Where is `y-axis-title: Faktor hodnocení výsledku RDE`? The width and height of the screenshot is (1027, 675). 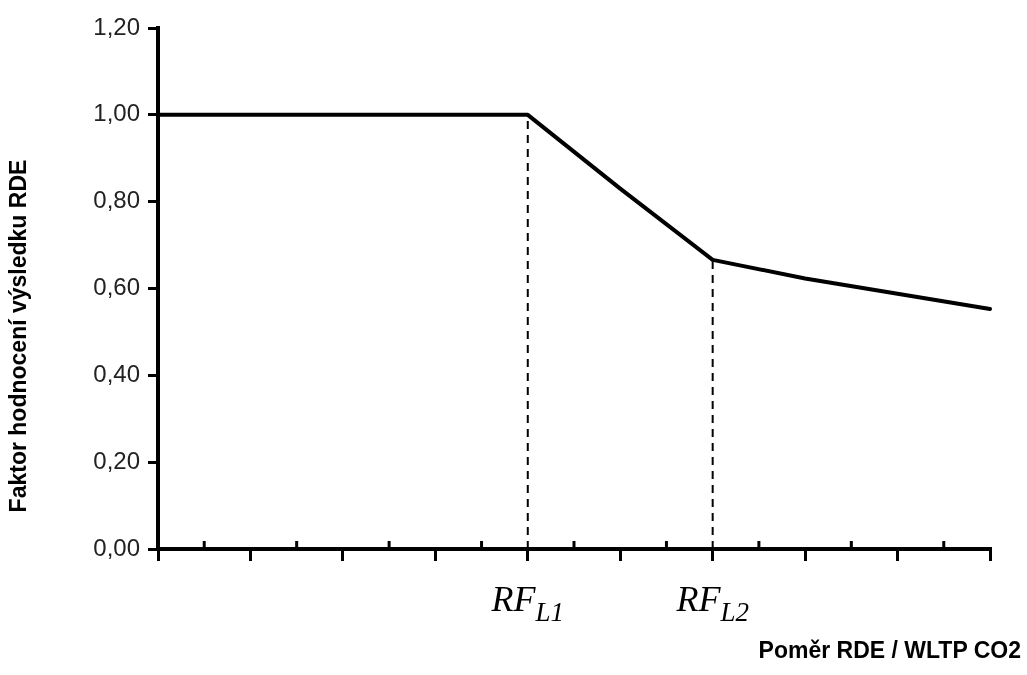
y-axis-title: Faktor hodnocení výsledku RDE is located at coordinates (18, 336).